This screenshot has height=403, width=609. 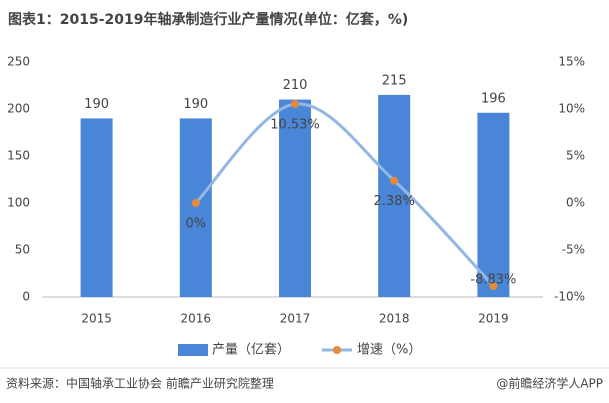 What do you see at coordinates (295, 319) in the screenshot?
I see `x-tick-label: 2017` at bounding box center [295, 319].